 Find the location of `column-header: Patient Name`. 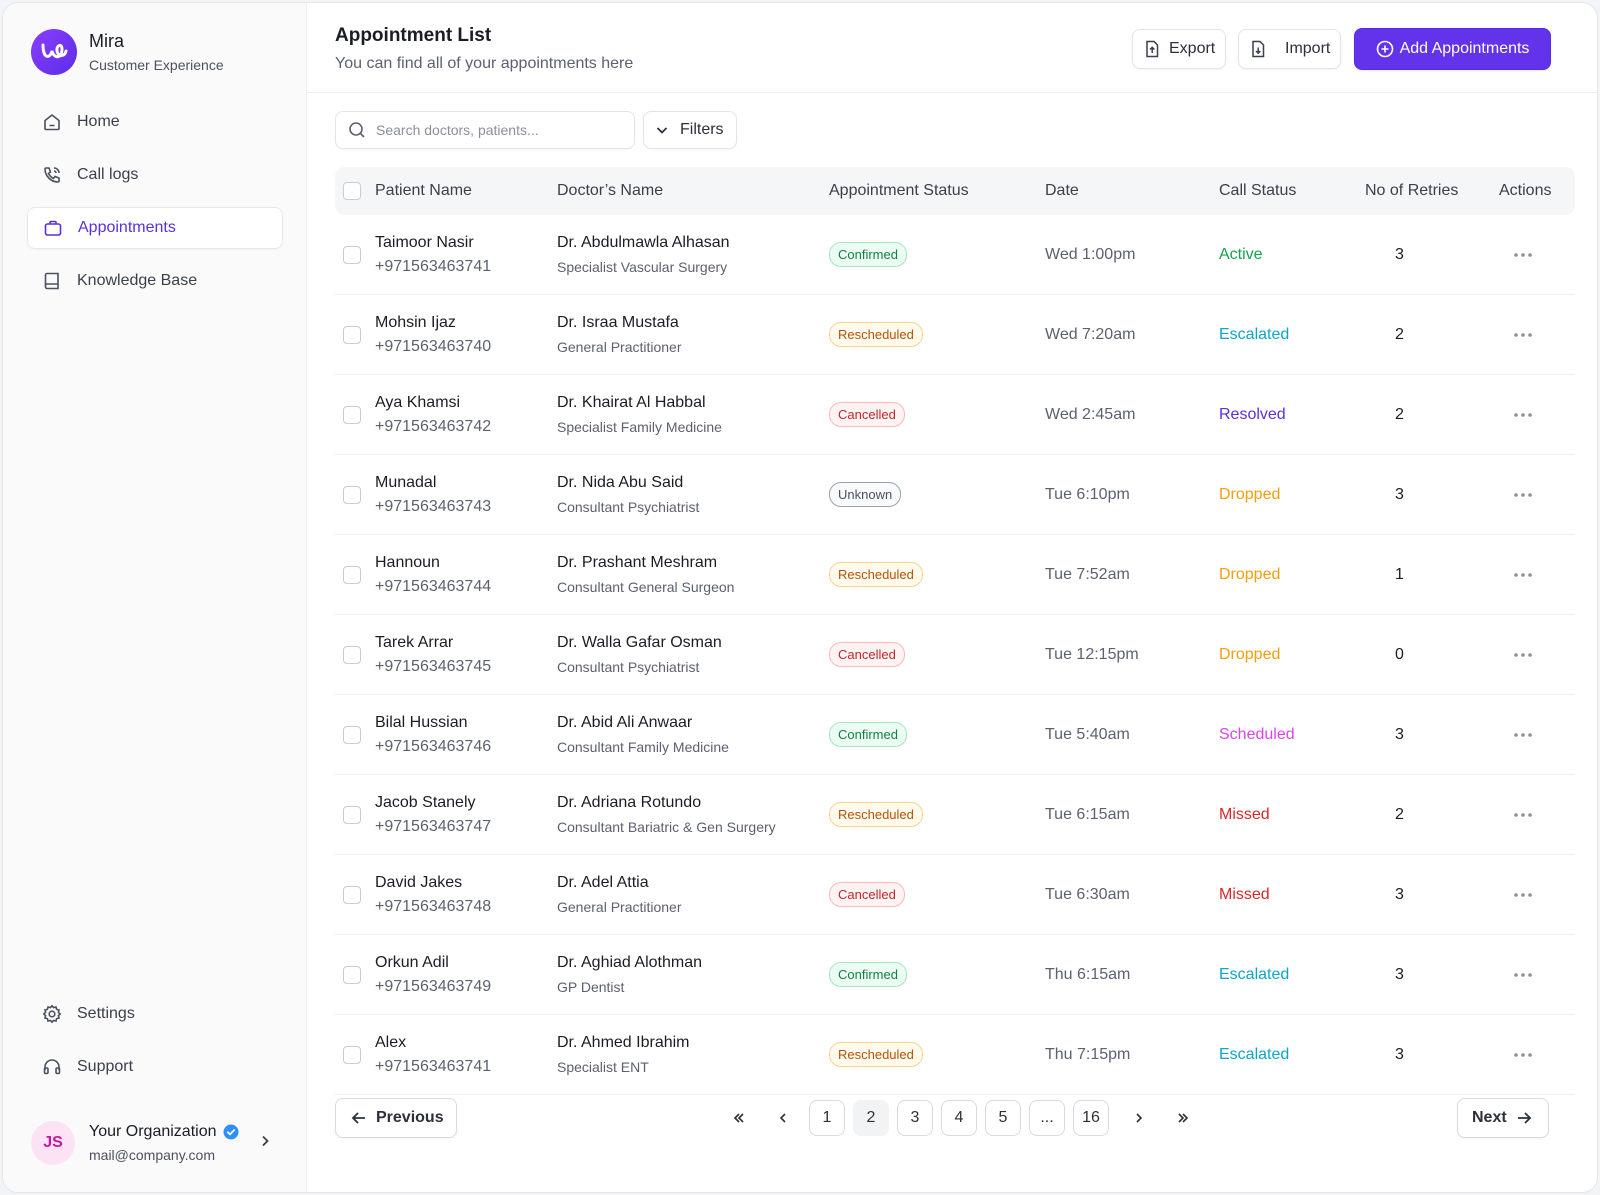

column-header: Patient Name is located at coordinates (423, 190).